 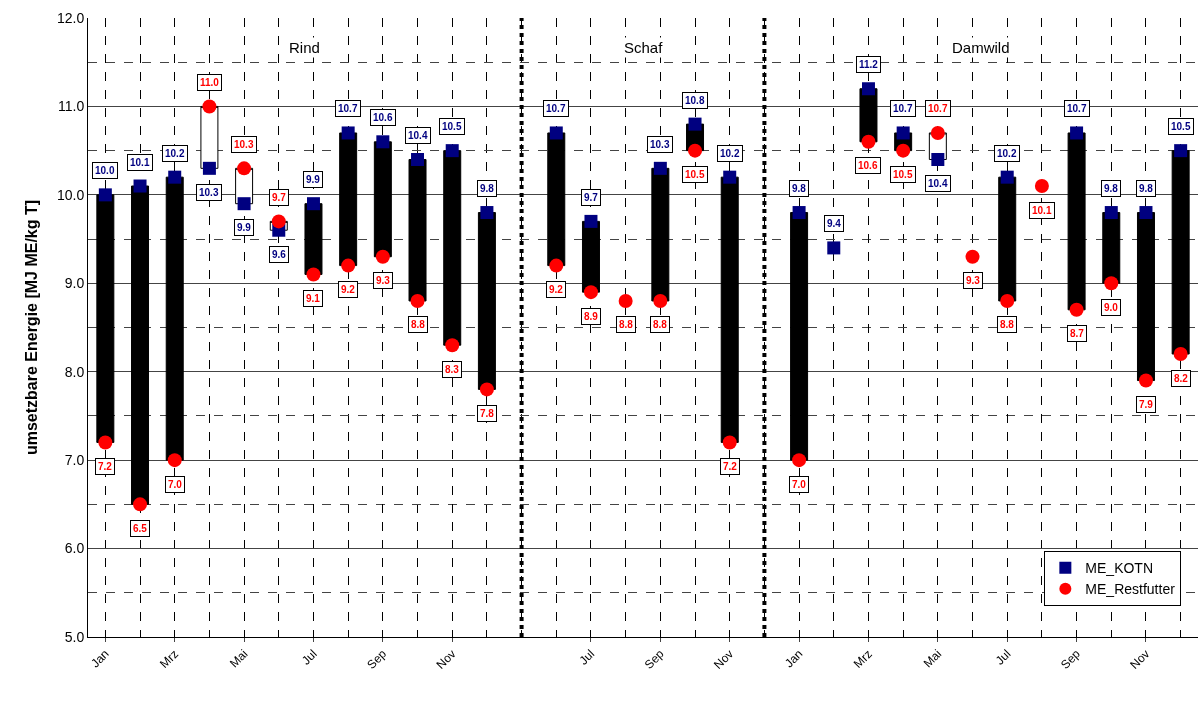 What do you see at coordinates (71, 106) in the screenshot?
I see `y-tick-label: 11.0` at bounding box center [71, 106].